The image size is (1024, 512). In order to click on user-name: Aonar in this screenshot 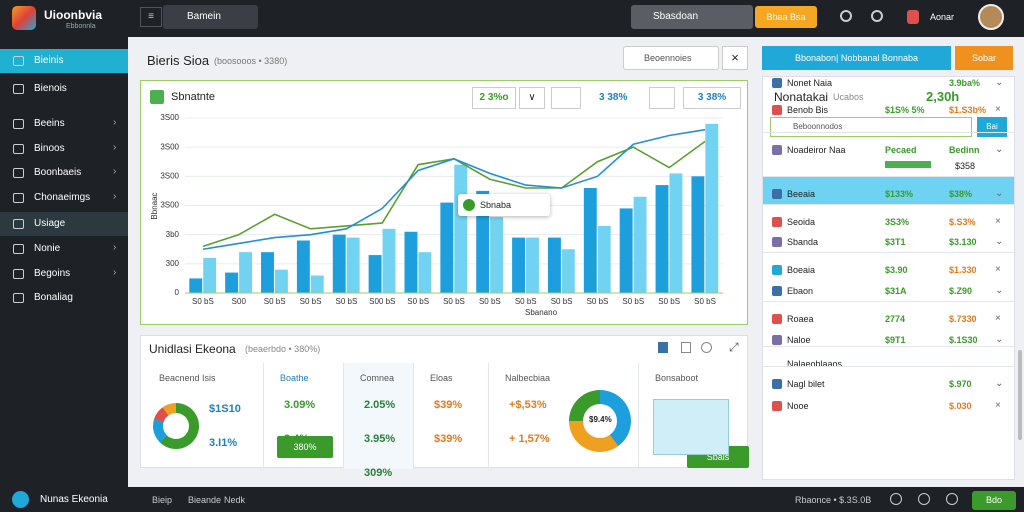, I will do `click(942, 17)`.